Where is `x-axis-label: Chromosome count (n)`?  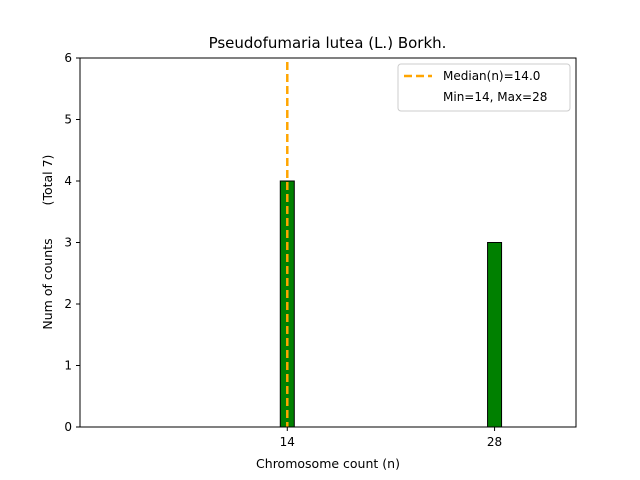 x-axis-label: Chromosome count (n) is located at coordinates (328, 463).